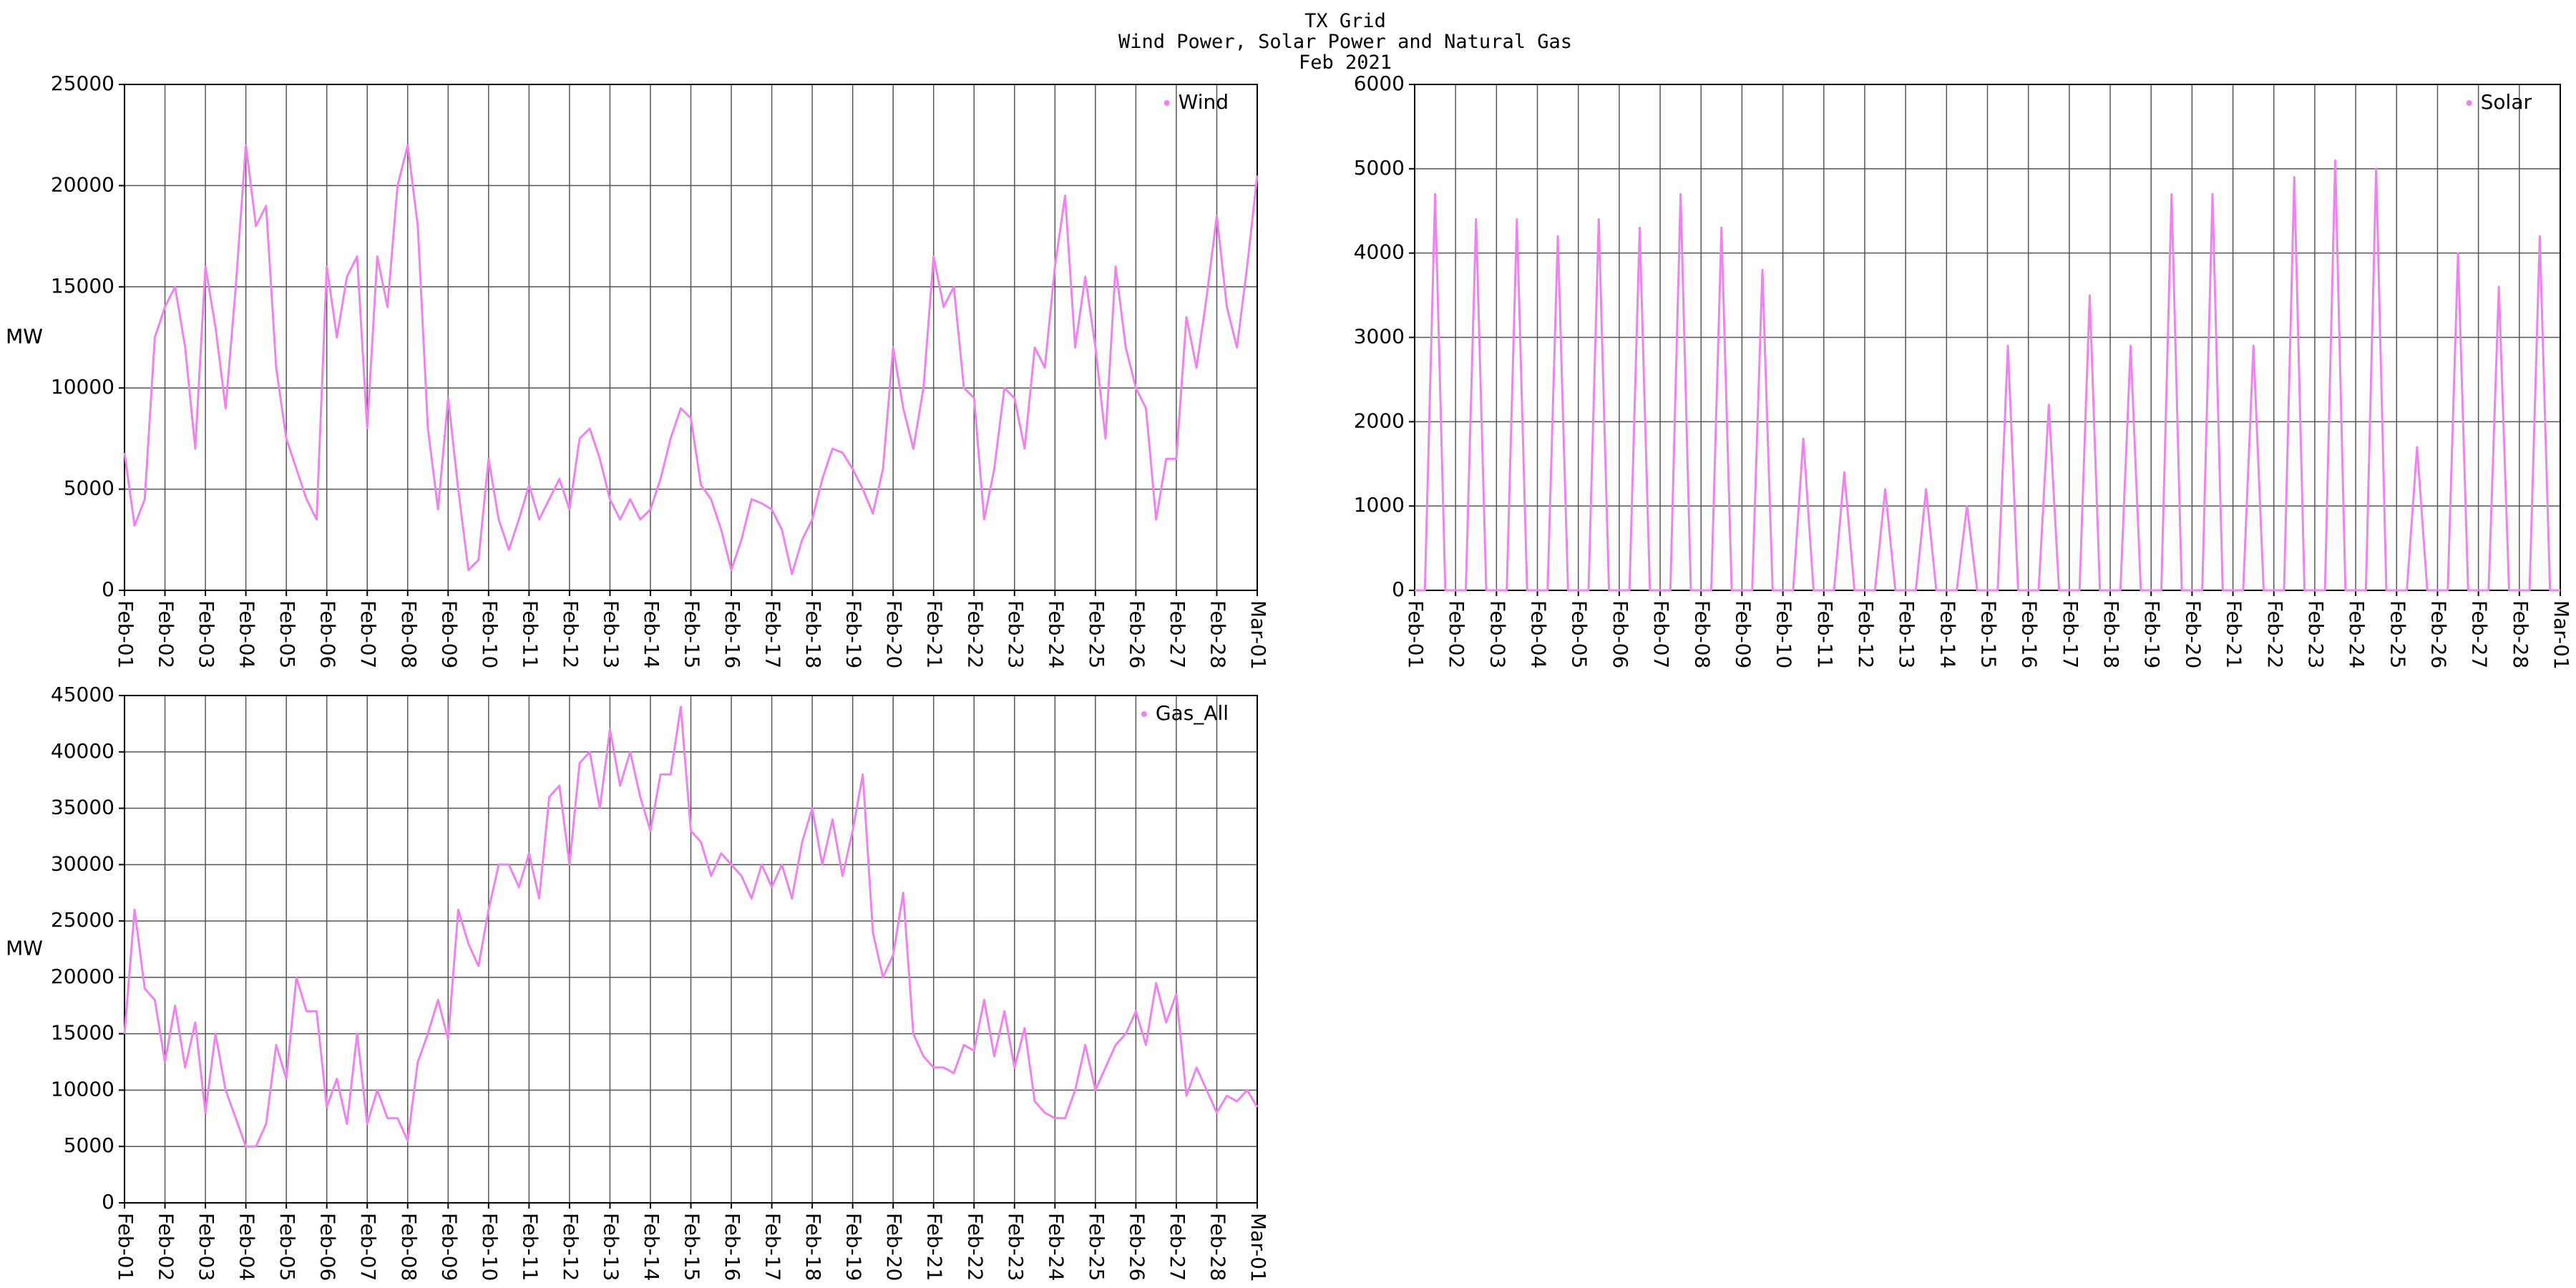 The height and width of the screenshot is (1288, 2576). Describe the element at coordinates (82, 920) in the screenshot. I see `y-tick-label: 25000` at that location.